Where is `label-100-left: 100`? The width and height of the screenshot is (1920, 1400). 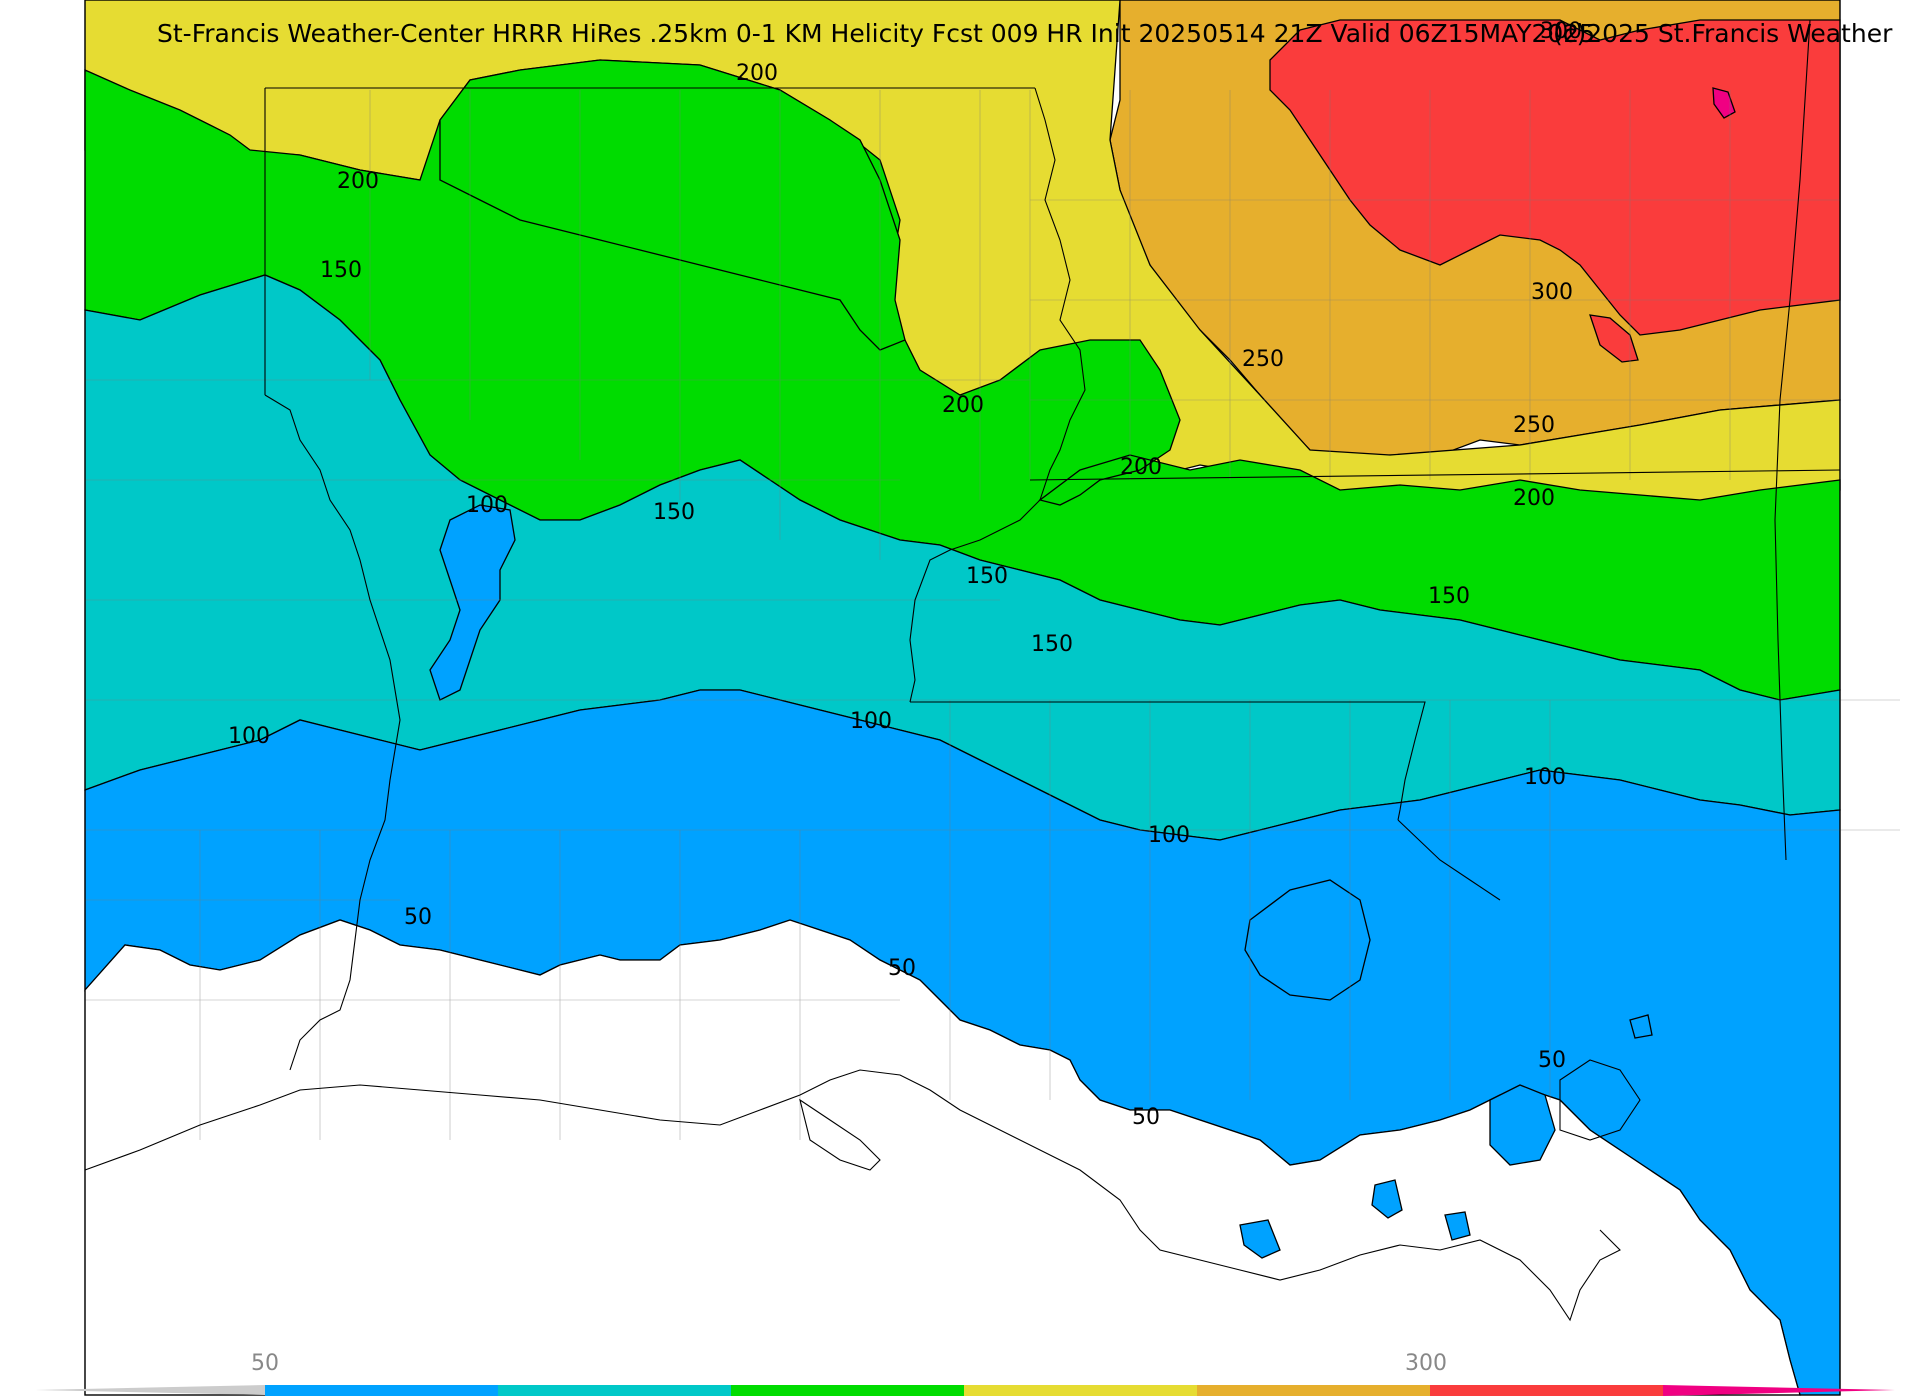
label-100-left: 100 is located at coordinates (249, 736).